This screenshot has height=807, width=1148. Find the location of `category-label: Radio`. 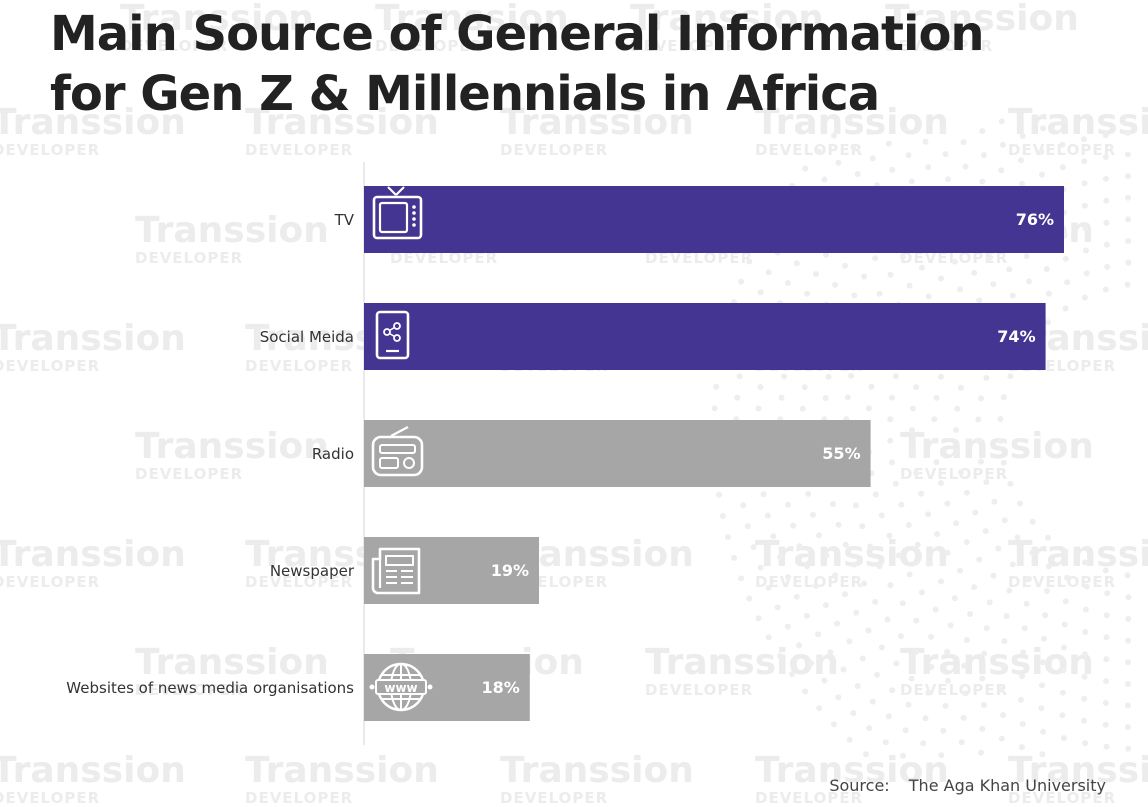

category-label: Radio is located at coordinates (333, 454).